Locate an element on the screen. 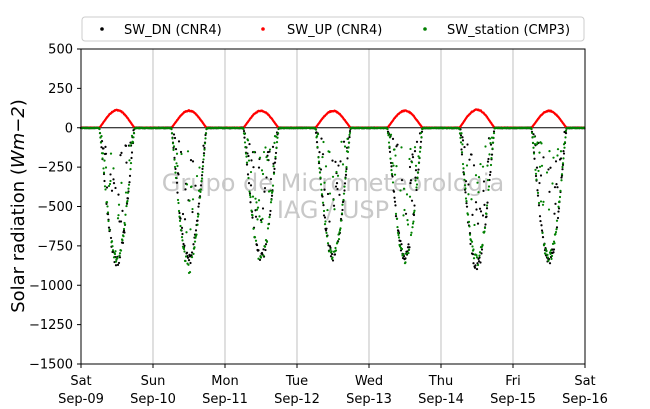 Image resolution: width=650 pixels, height=409 pixels. y-tick-label: 250 is located at coordinates (60, 89).